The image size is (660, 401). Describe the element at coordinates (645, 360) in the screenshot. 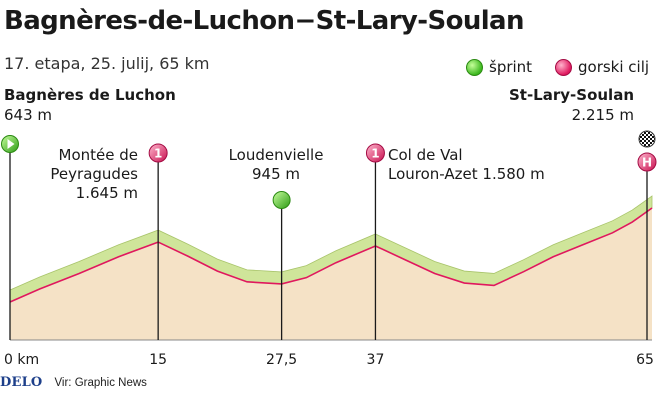

I see `x-tick-label: 65` at that location.